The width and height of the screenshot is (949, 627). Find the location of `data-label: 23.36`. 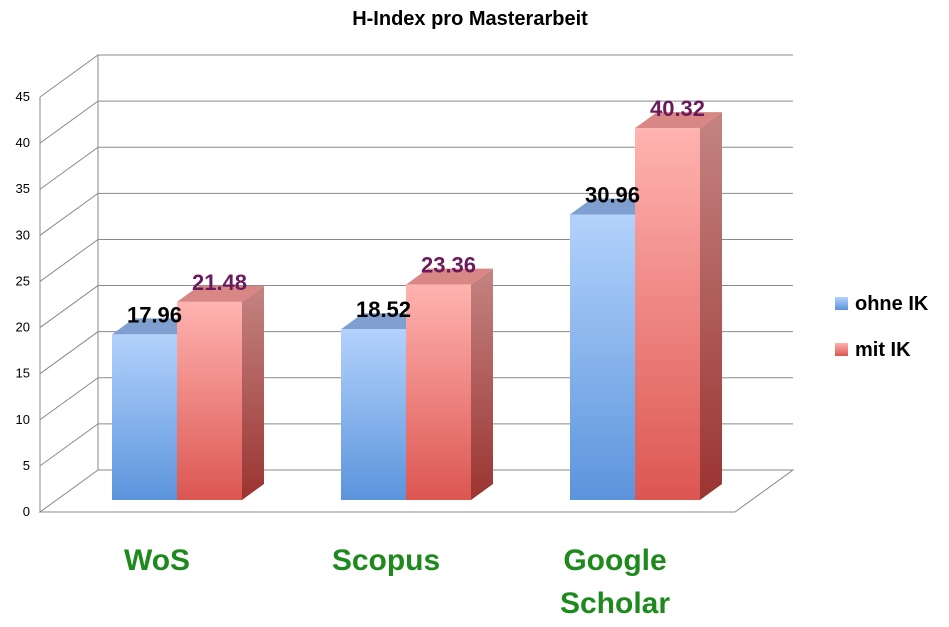

data-label: 23.36 is located at coordinates (448, 265).